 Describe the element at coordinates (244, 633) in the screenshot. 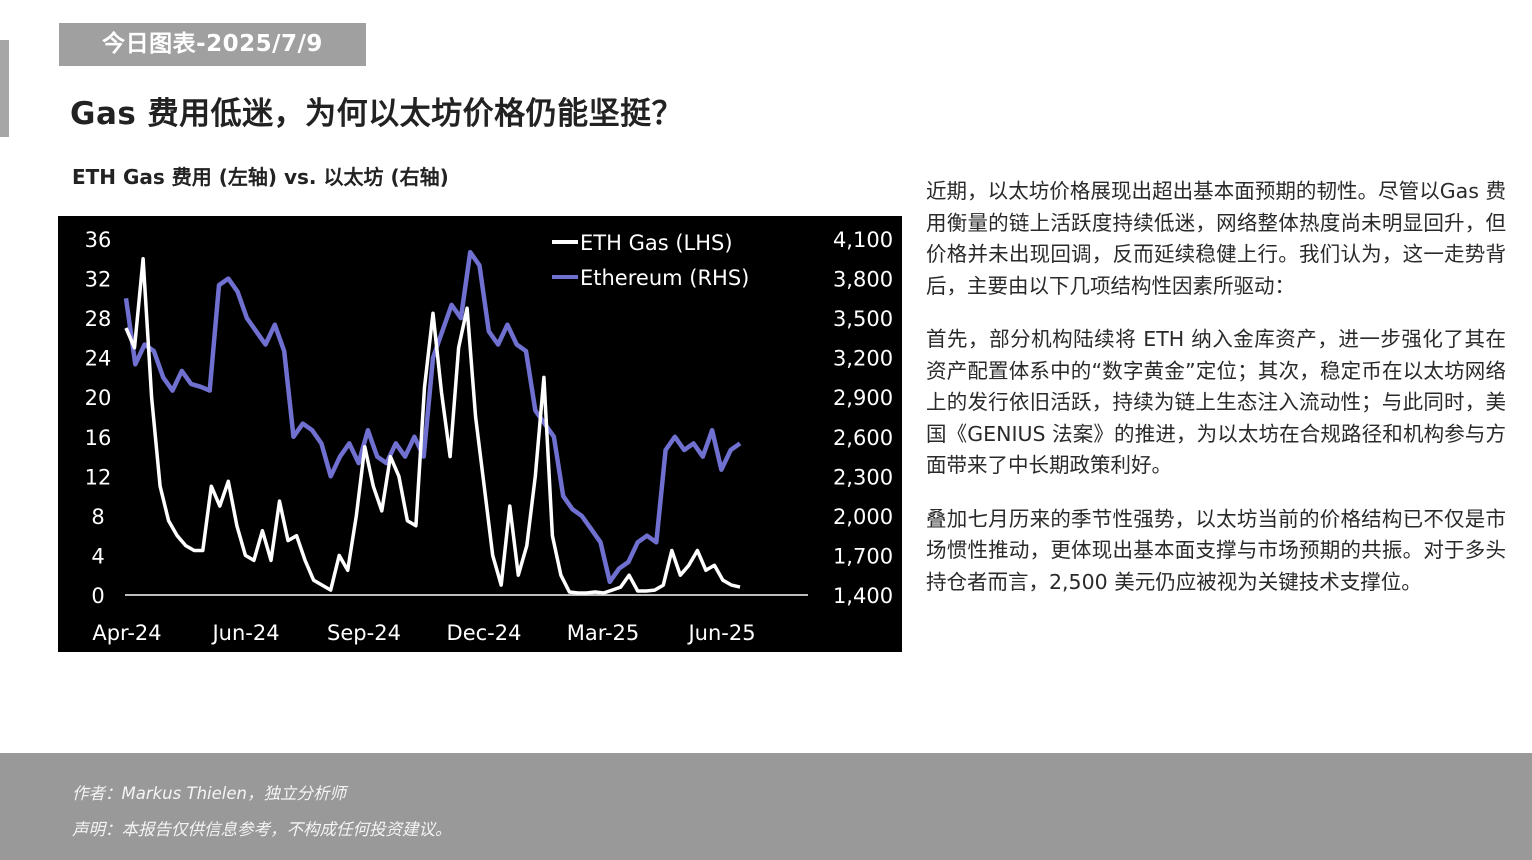

I see `x-tick-label: Jun-24` at that location.